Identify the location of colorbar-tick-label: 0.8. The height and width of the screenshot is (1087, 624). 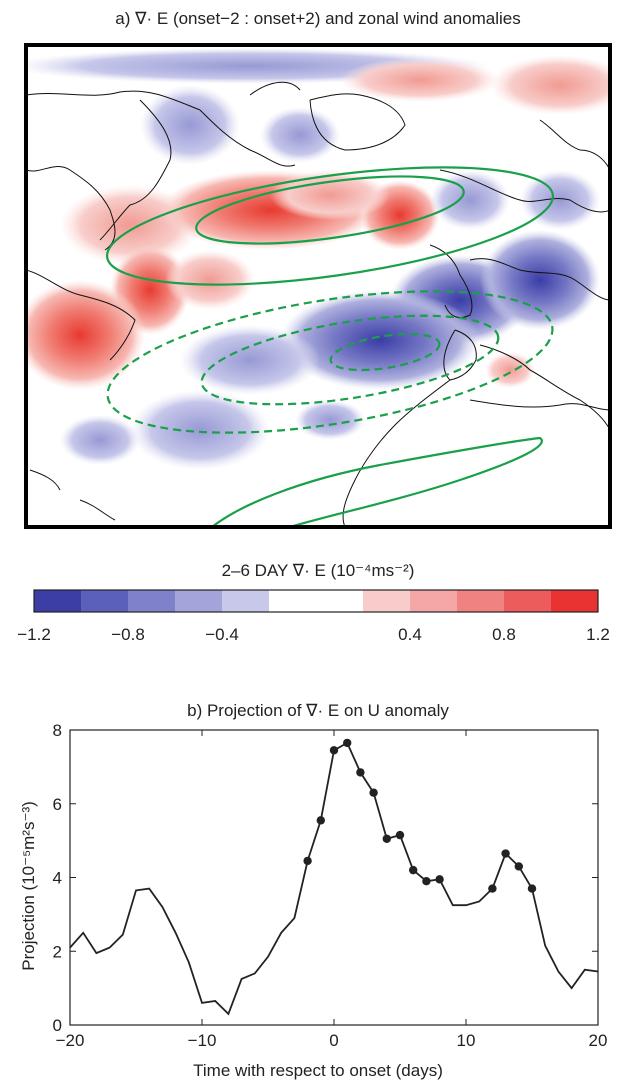
(504, 634).